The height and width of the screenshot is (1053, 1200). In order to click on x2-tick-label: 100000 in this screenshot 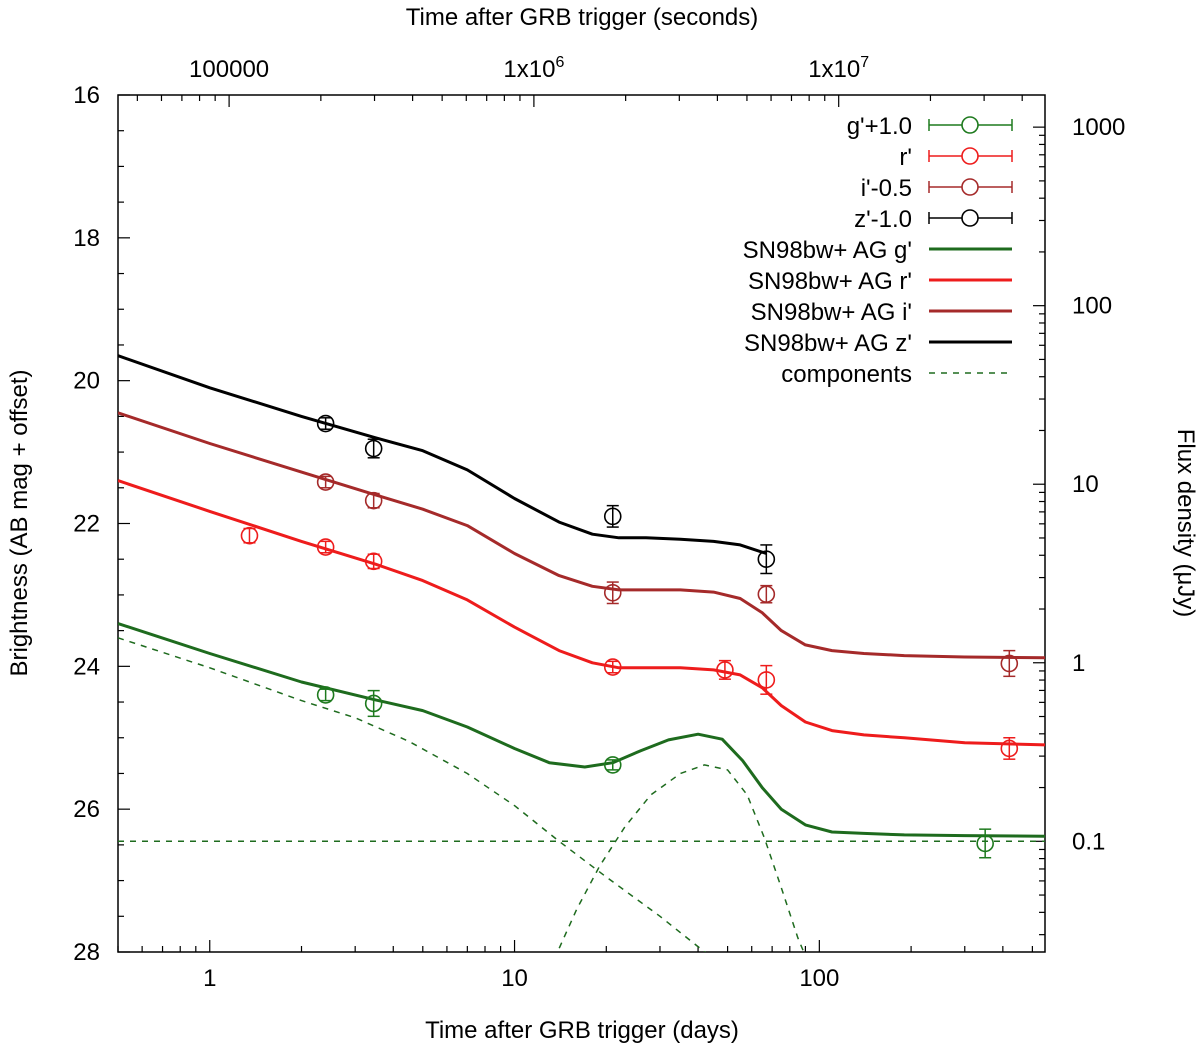, I will do `click(229, 69)`.